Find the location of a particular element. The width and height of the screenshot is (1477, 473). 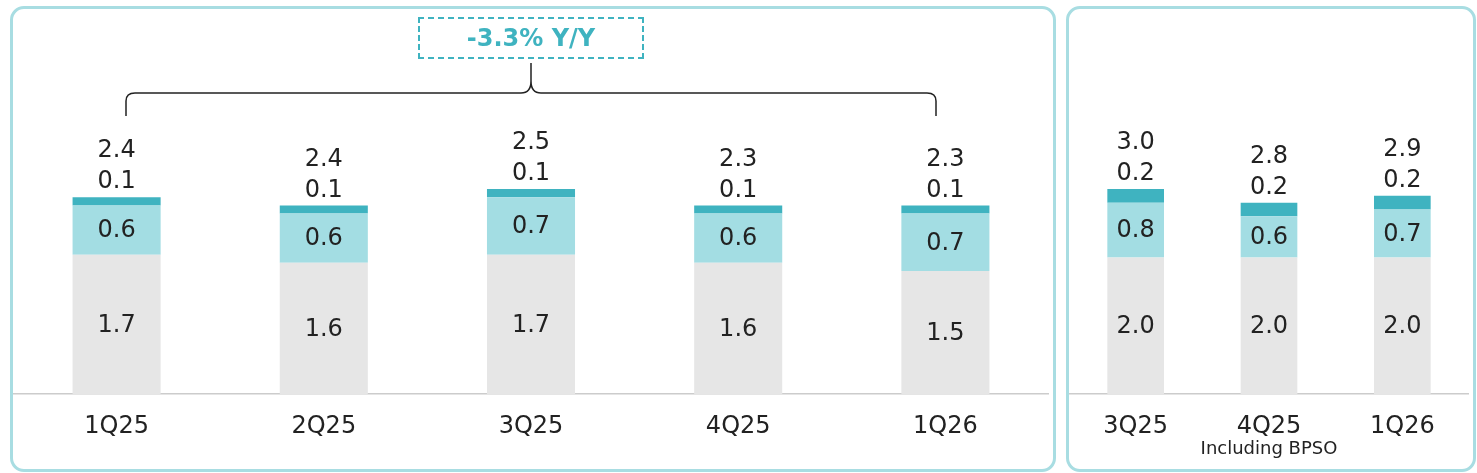

total-label: 2.5 is located at coordinates (531, 141).